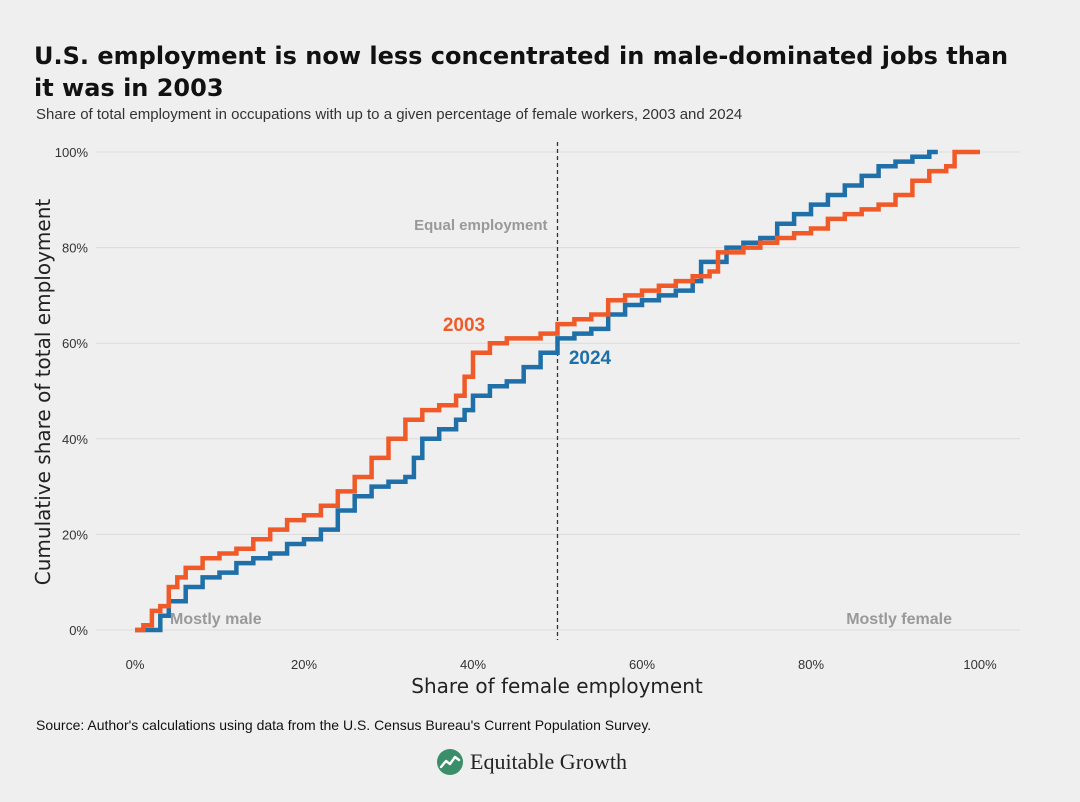 Image resolution: width=1080 pixels, height=802 pixels. Describe the element at coordinates (811, 664) in the screenshot. I see `x-tick-label: 80%` at that location.